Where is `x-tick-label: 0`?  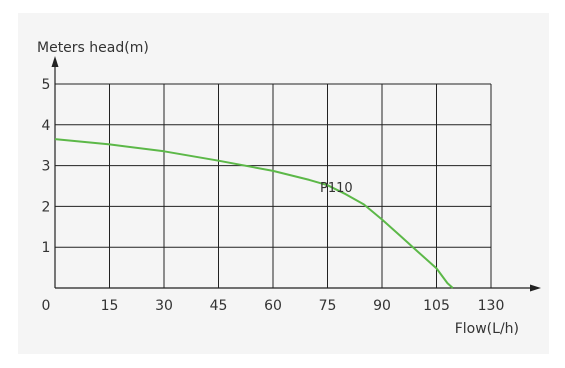
x-tick-label: 0 is located at coordinates (46, 306).